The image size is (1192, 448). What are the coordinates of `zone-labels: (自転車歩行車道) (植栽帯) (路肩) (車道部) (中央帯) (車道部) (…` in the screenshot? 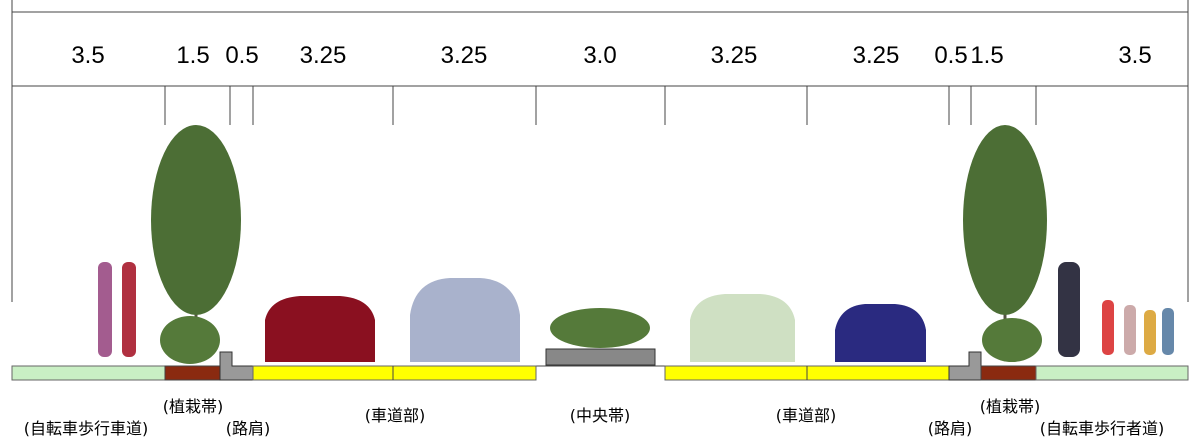 It's located at (594, 417).